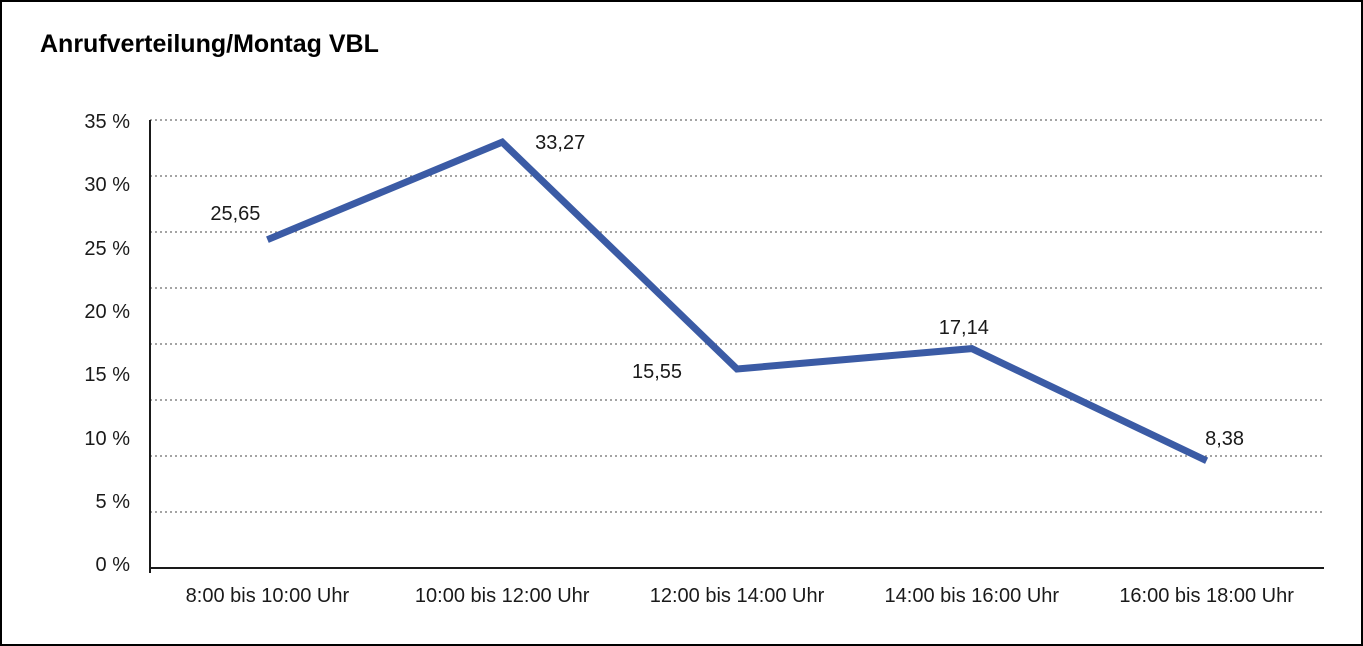 The width and height of the screenshot is (1363, 646). Describe the element at coordinates (107, 248) in the screenshot. I see `y-tick-label: 25 %` at that location.